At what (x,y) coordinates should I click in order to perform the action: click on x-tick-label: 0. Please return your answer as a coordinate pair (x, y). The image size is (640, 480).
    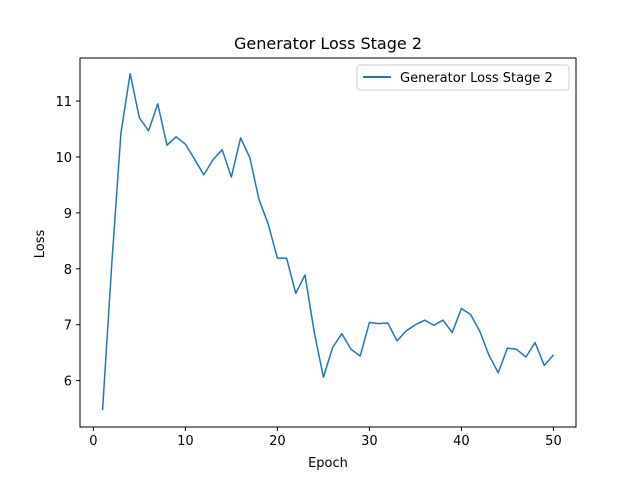
    Looking at the image, I should click on (93, 441).